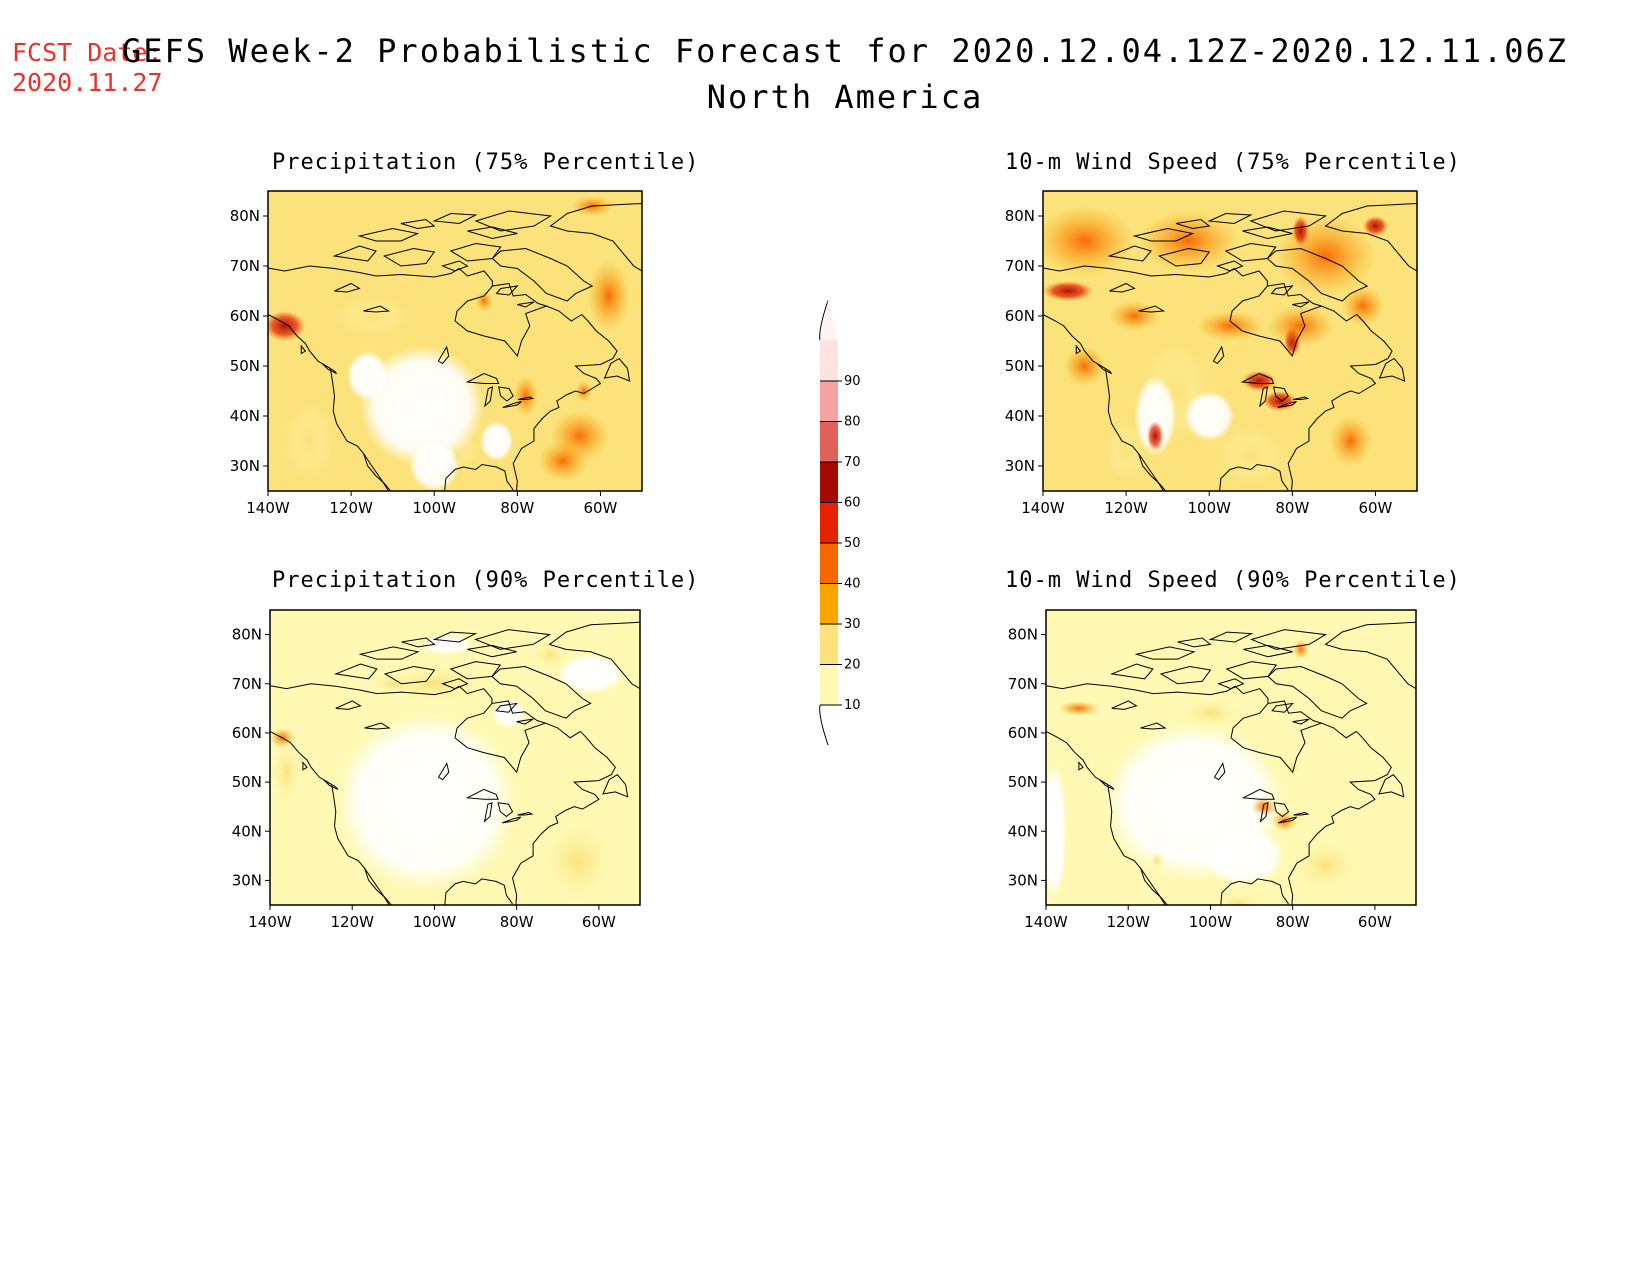 This screenshot has width=1650, height=1275. Describe the element at coordinates (517, 922) in the screenshot. I see `lon-tick-label: 80W` at that location.